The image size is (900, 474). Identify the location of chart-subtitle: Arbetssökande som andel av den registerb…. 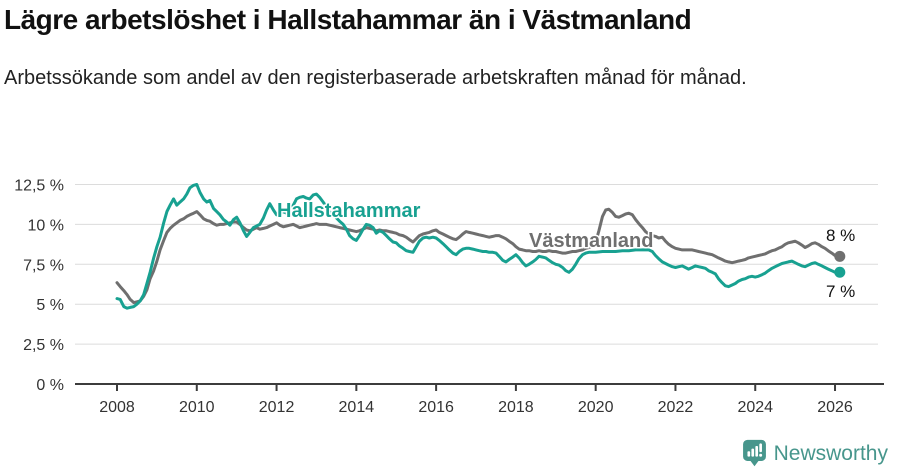
(375, 78).